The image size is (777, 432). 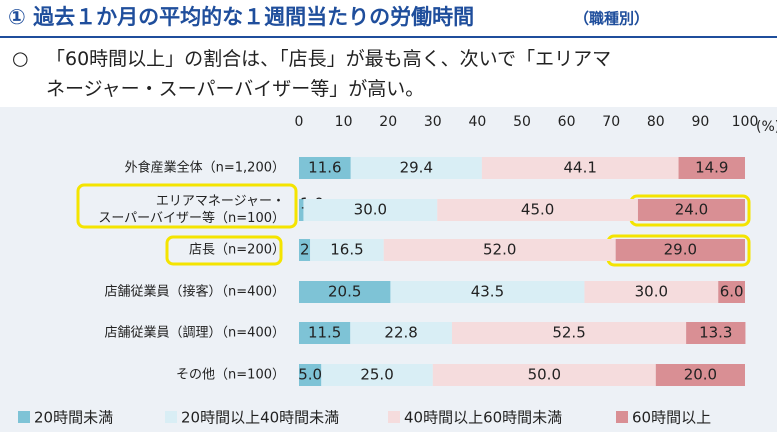 What do you see at coordinates (611, 19) in the screenshot?
I see `title-note: （職種別）` at bounding box center [611, 19].